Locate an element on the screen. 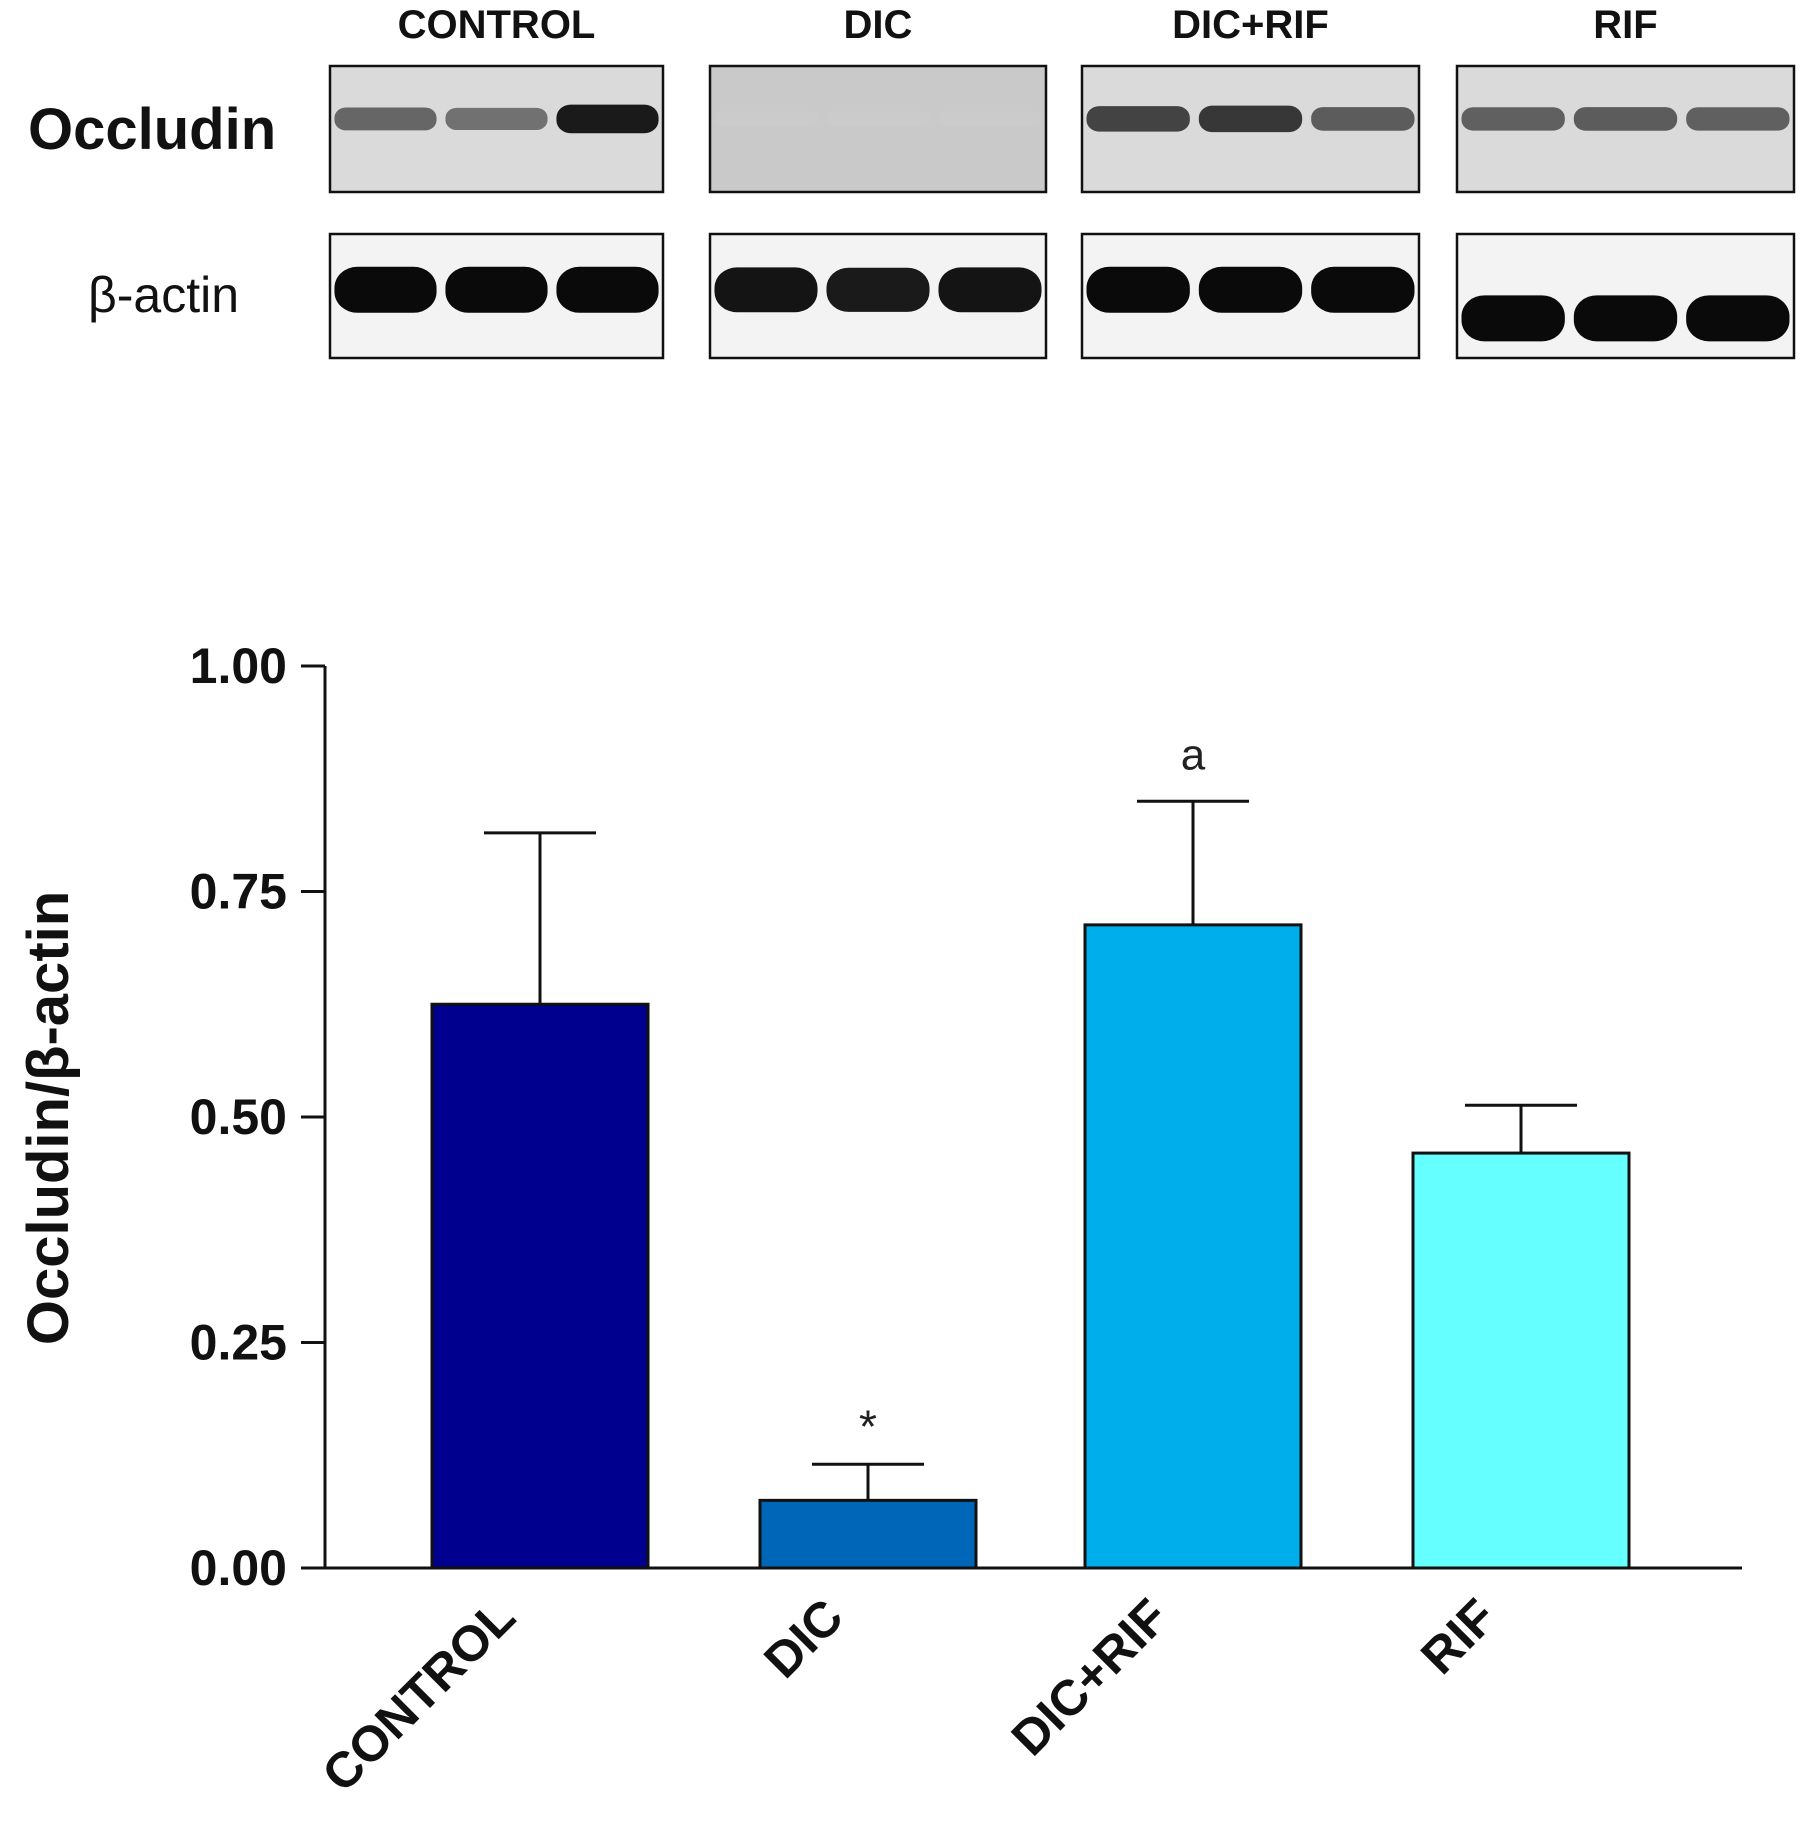  y-axis-title: Occludin/β-actin is located at coordinates (48, 1118).